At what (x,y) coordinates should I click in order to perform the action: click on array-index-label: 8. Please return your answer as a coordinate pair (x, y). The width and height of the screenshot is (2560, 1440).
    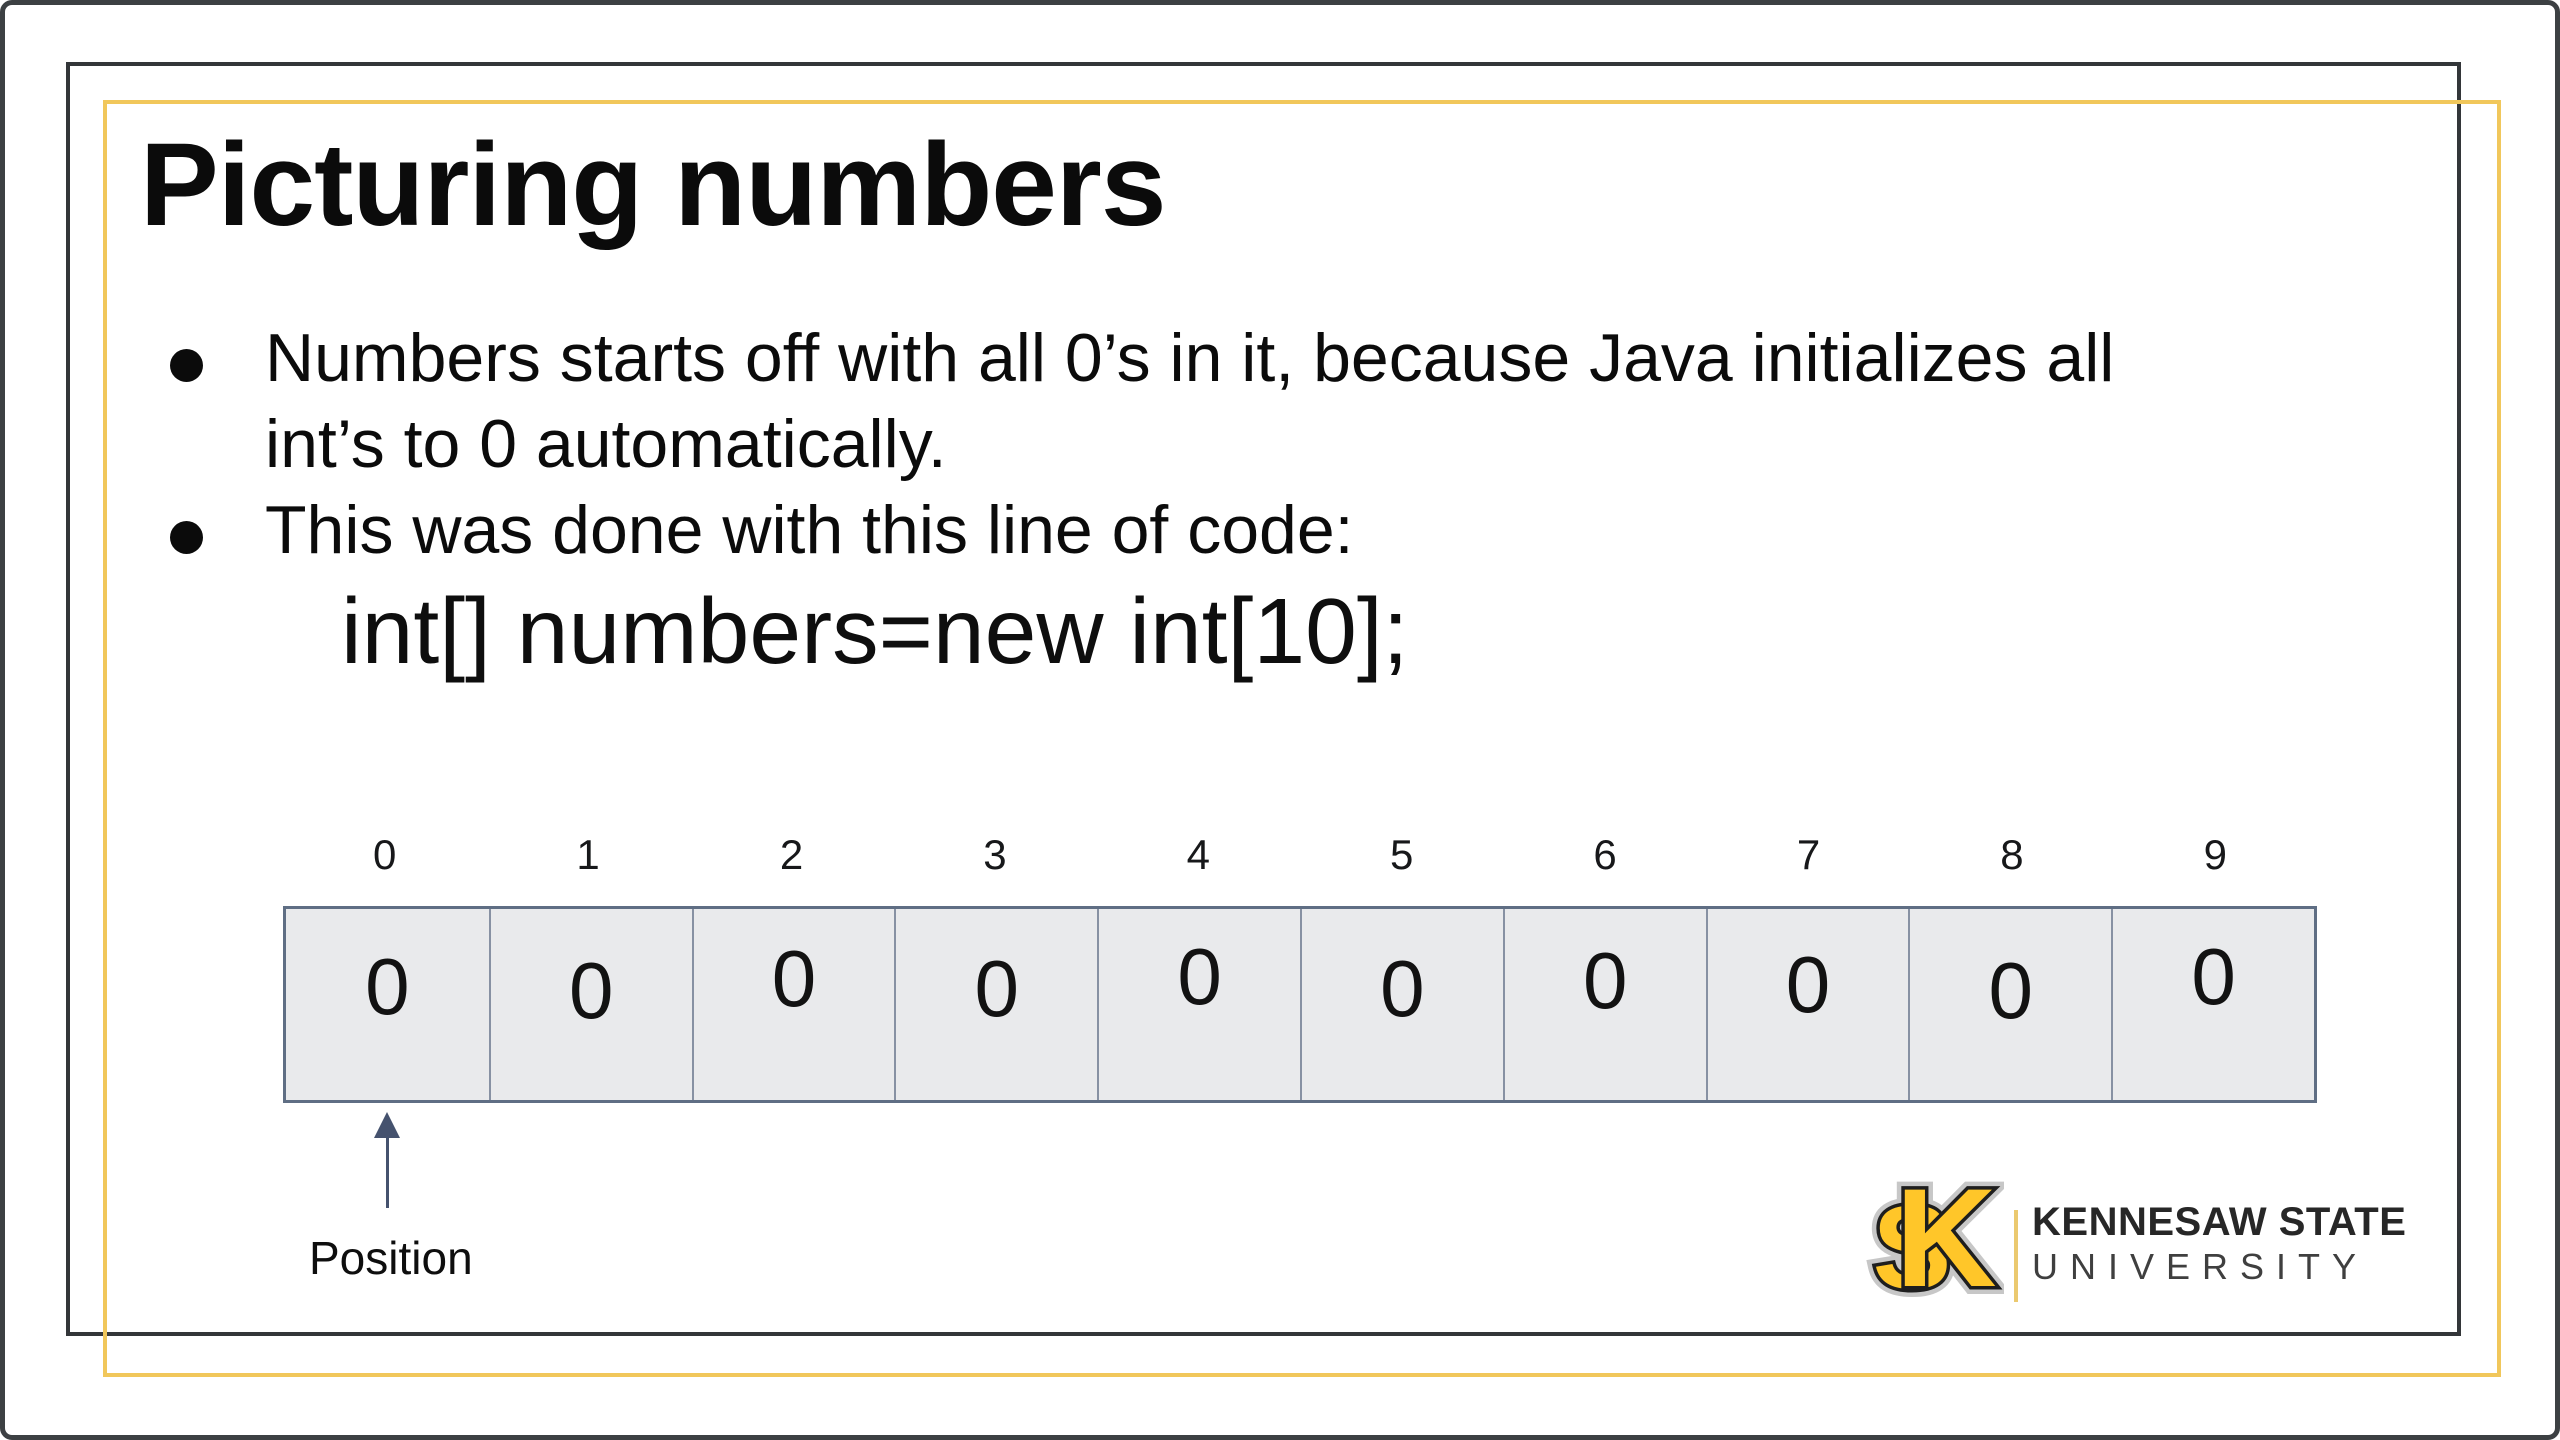
    Looking at the image, I should click on (2012, 854).